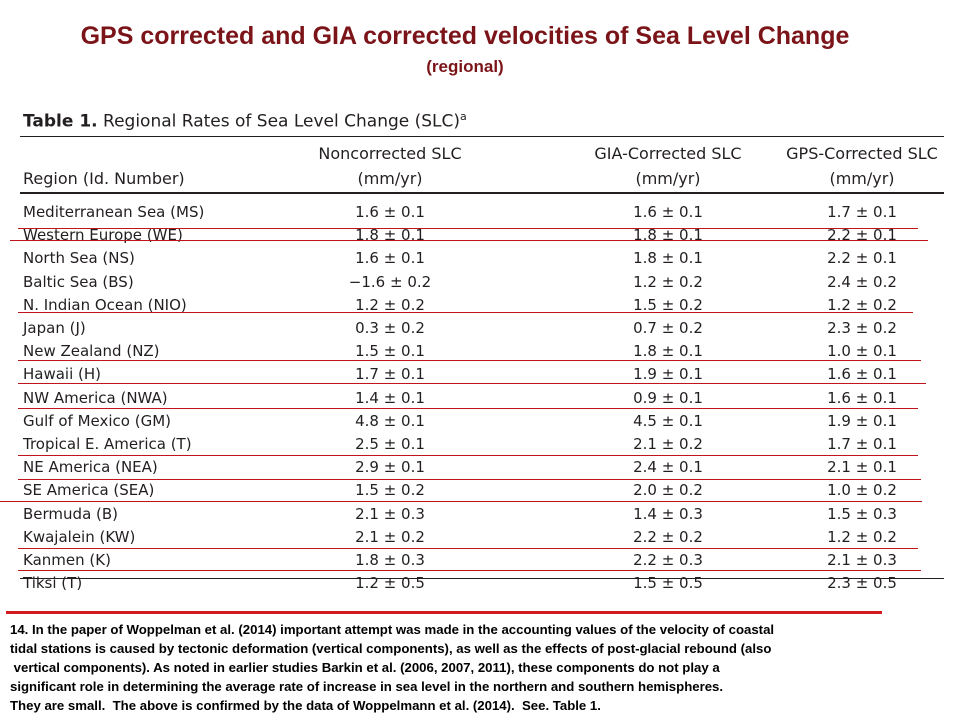 Image resolution: width=960 pixels, height=720 pixels. I want to click on table-row: Kanmen (K) 1.8 ± 0.3 2.2 ± 0.3 2.1 ± 0.3, so click(478, 559).